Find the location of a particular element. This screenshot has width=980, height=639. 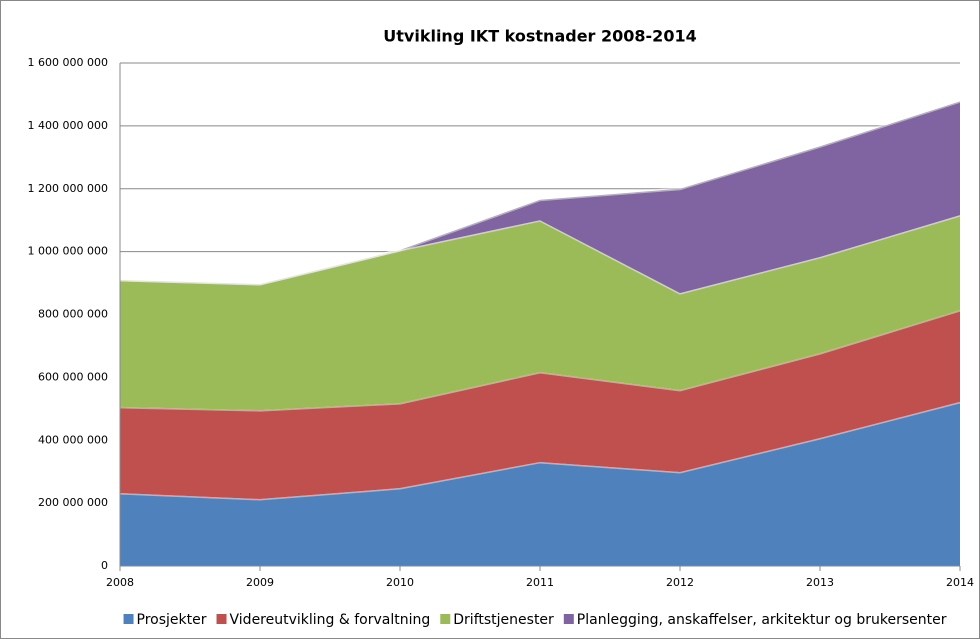

legend-label: Prosjekter is located at coordinates (172, 620).